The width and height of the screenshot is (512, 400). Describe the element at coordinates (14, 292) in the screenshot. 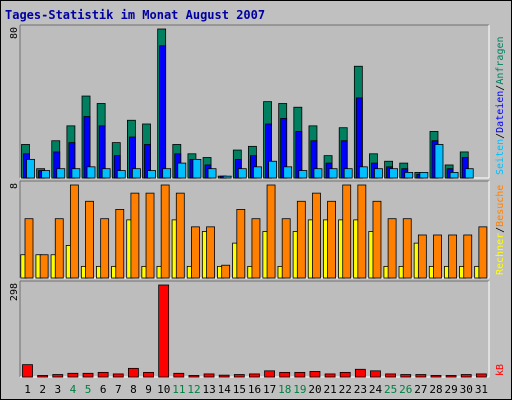

I see `panel-kb-scale-label: 298` at that location.